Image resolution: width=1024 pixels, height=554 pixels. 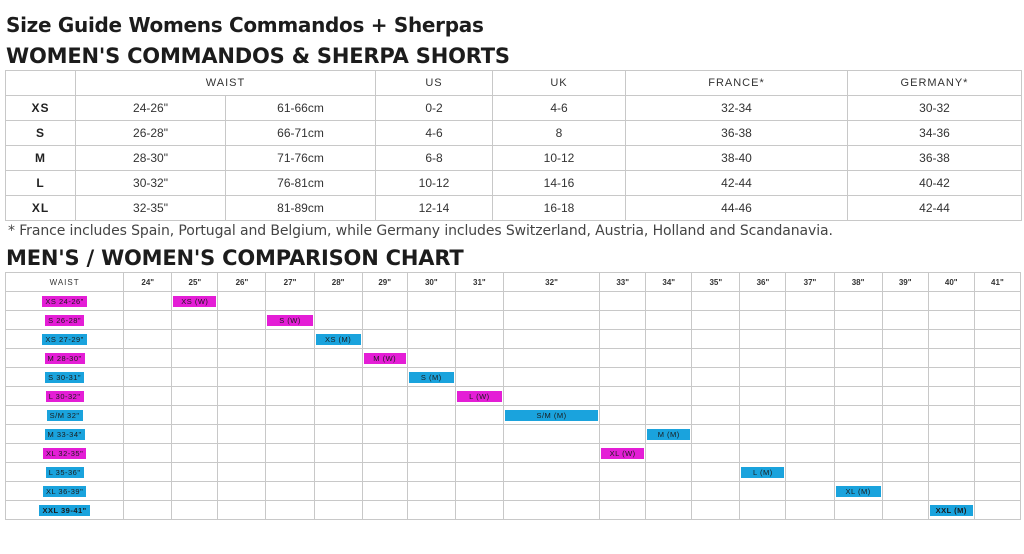 What do you see at coordinates (858, 282) in the screenshot?
I see `waist-column-header: 38"` at bounding box center [858, 282].